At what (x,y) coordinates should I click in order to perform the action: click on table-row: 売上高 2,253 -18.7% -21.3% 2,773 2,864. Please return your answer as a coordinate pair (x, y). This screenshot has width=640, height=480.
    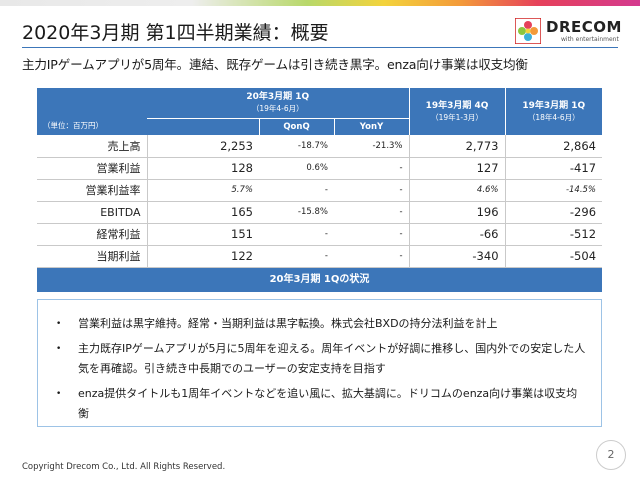
    Looking at the image, I should click on (320, 146).